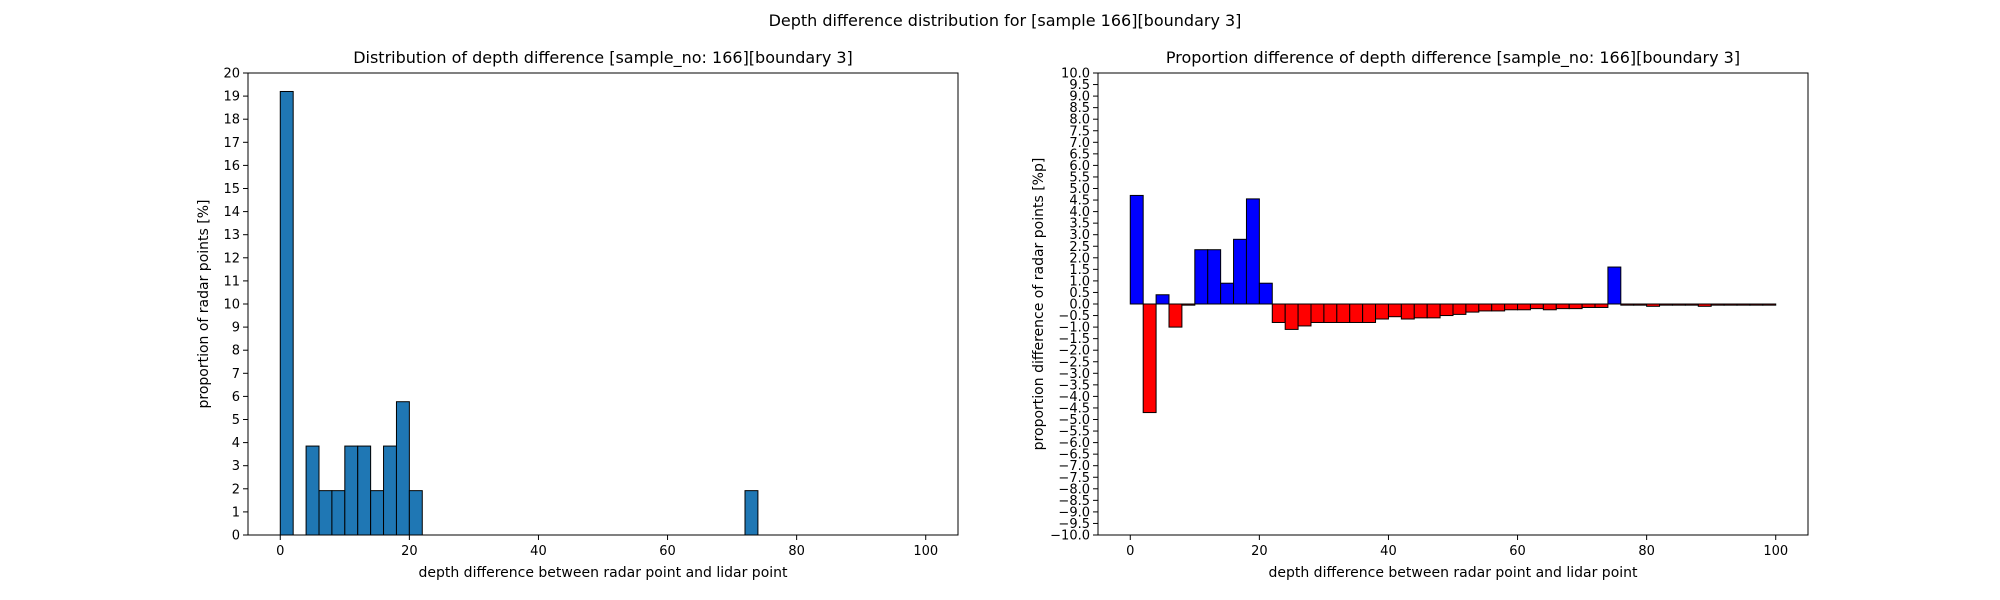  What do you see at coordinates (1074, 443) in the screenshot?
I see `y-tick-label: −6.0` at bounding box center [1074, 443].